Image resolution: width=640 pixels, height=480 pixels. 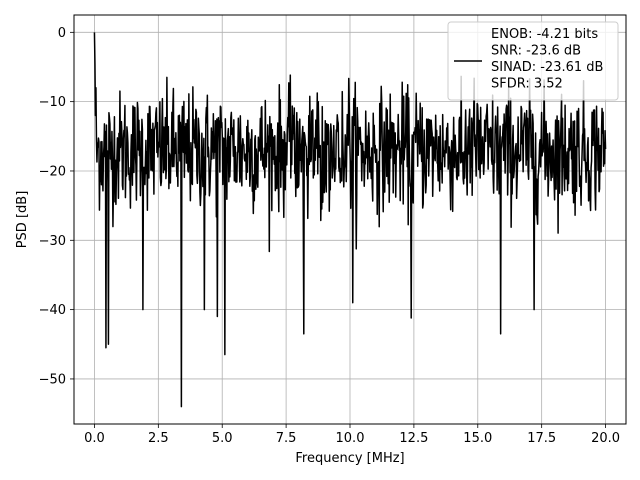 I want to click on legend-box, so click(x=533, y=61).